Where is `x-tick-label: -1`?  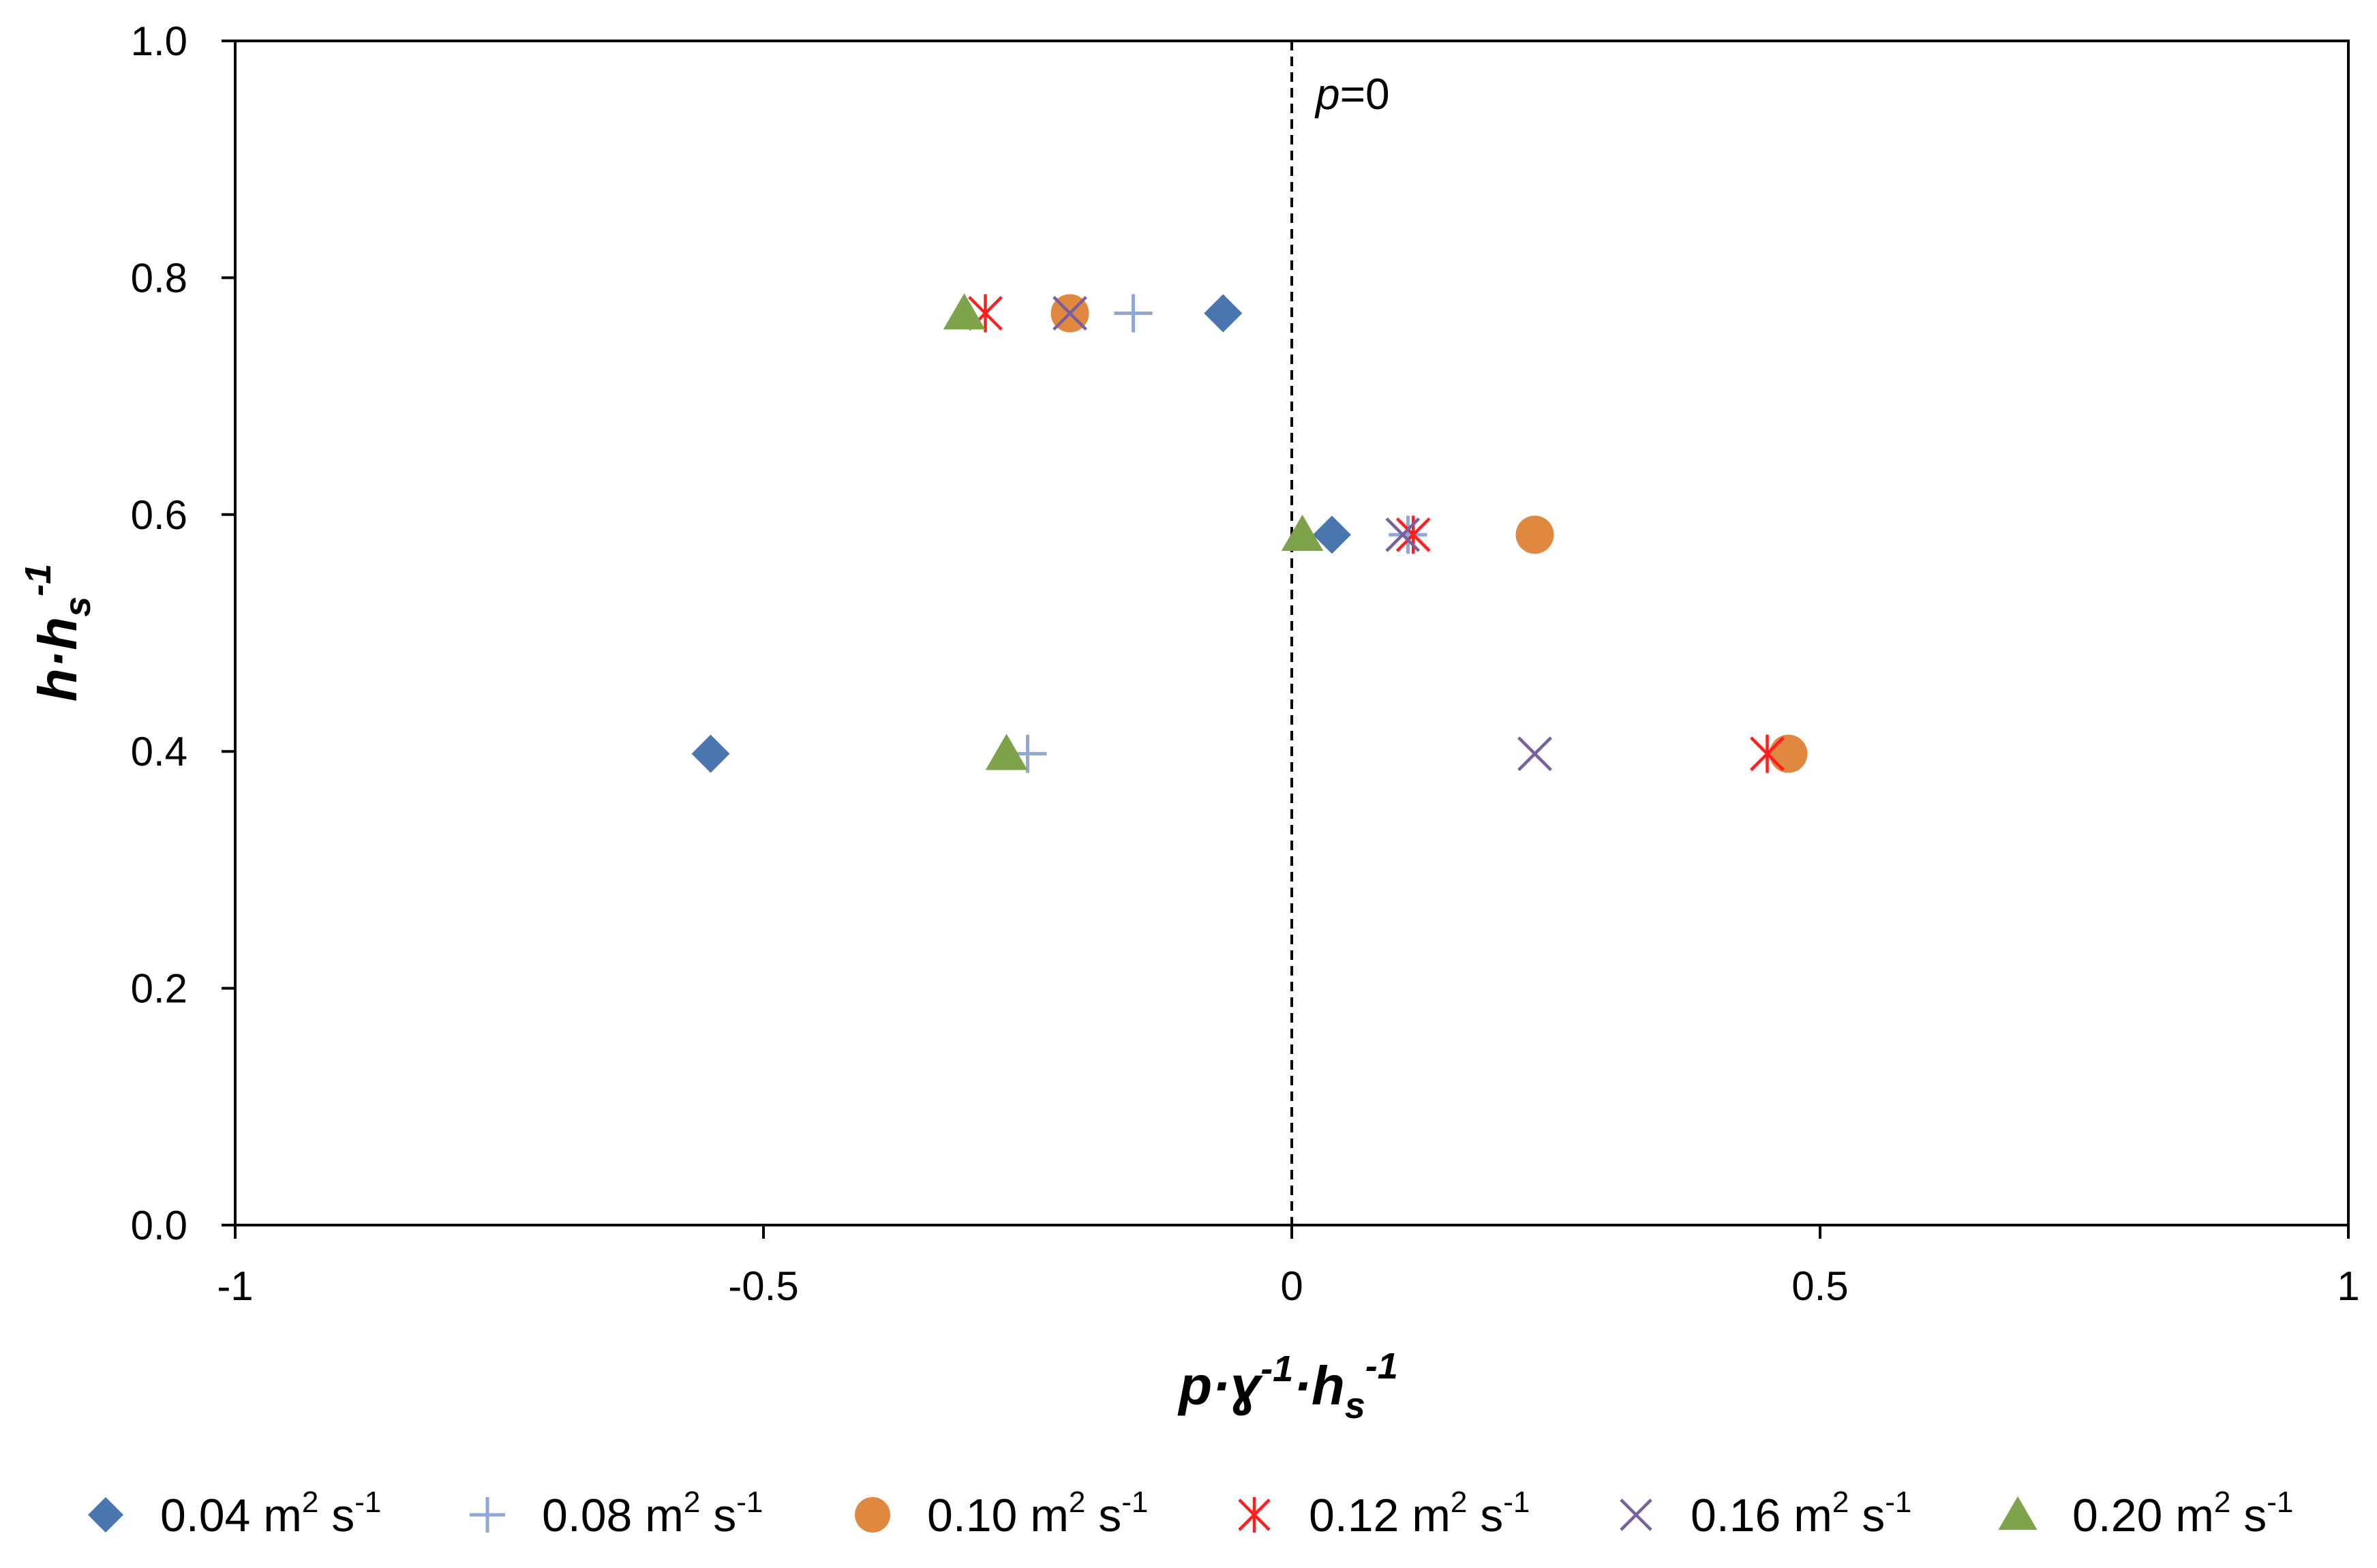
x-tick-label: -1 is located at coordinates (235, 1286).